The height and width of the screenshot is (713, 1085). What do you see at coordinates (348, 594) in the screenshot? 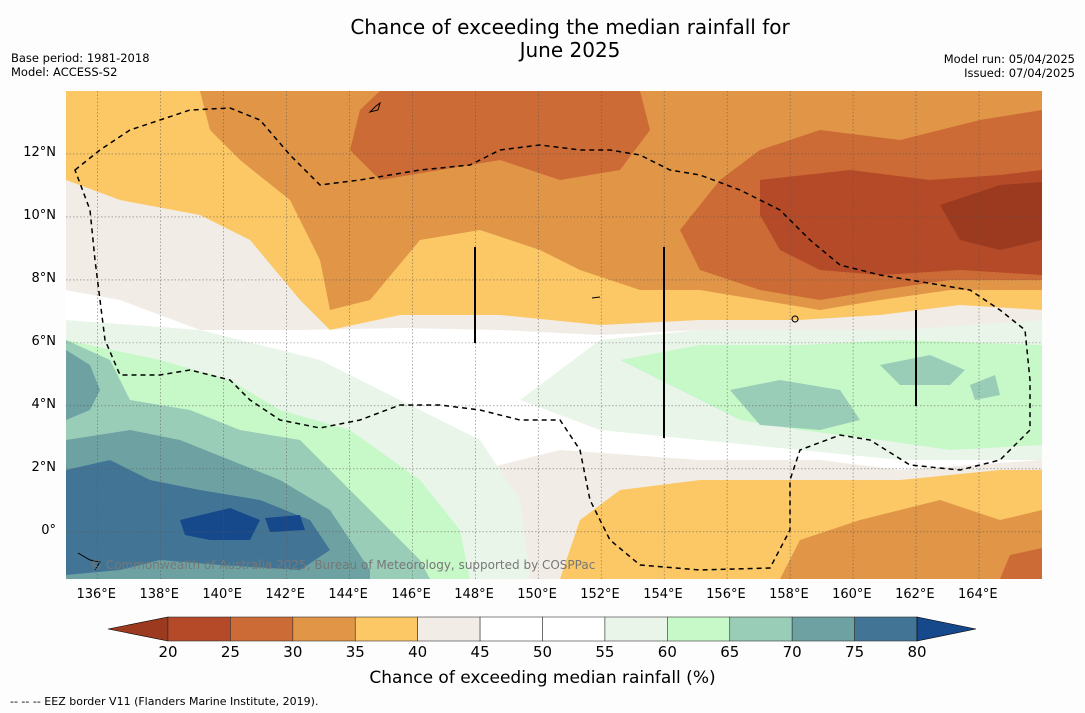
I see `lon-tick-label: 144°E` at bounding box center [348, 594].